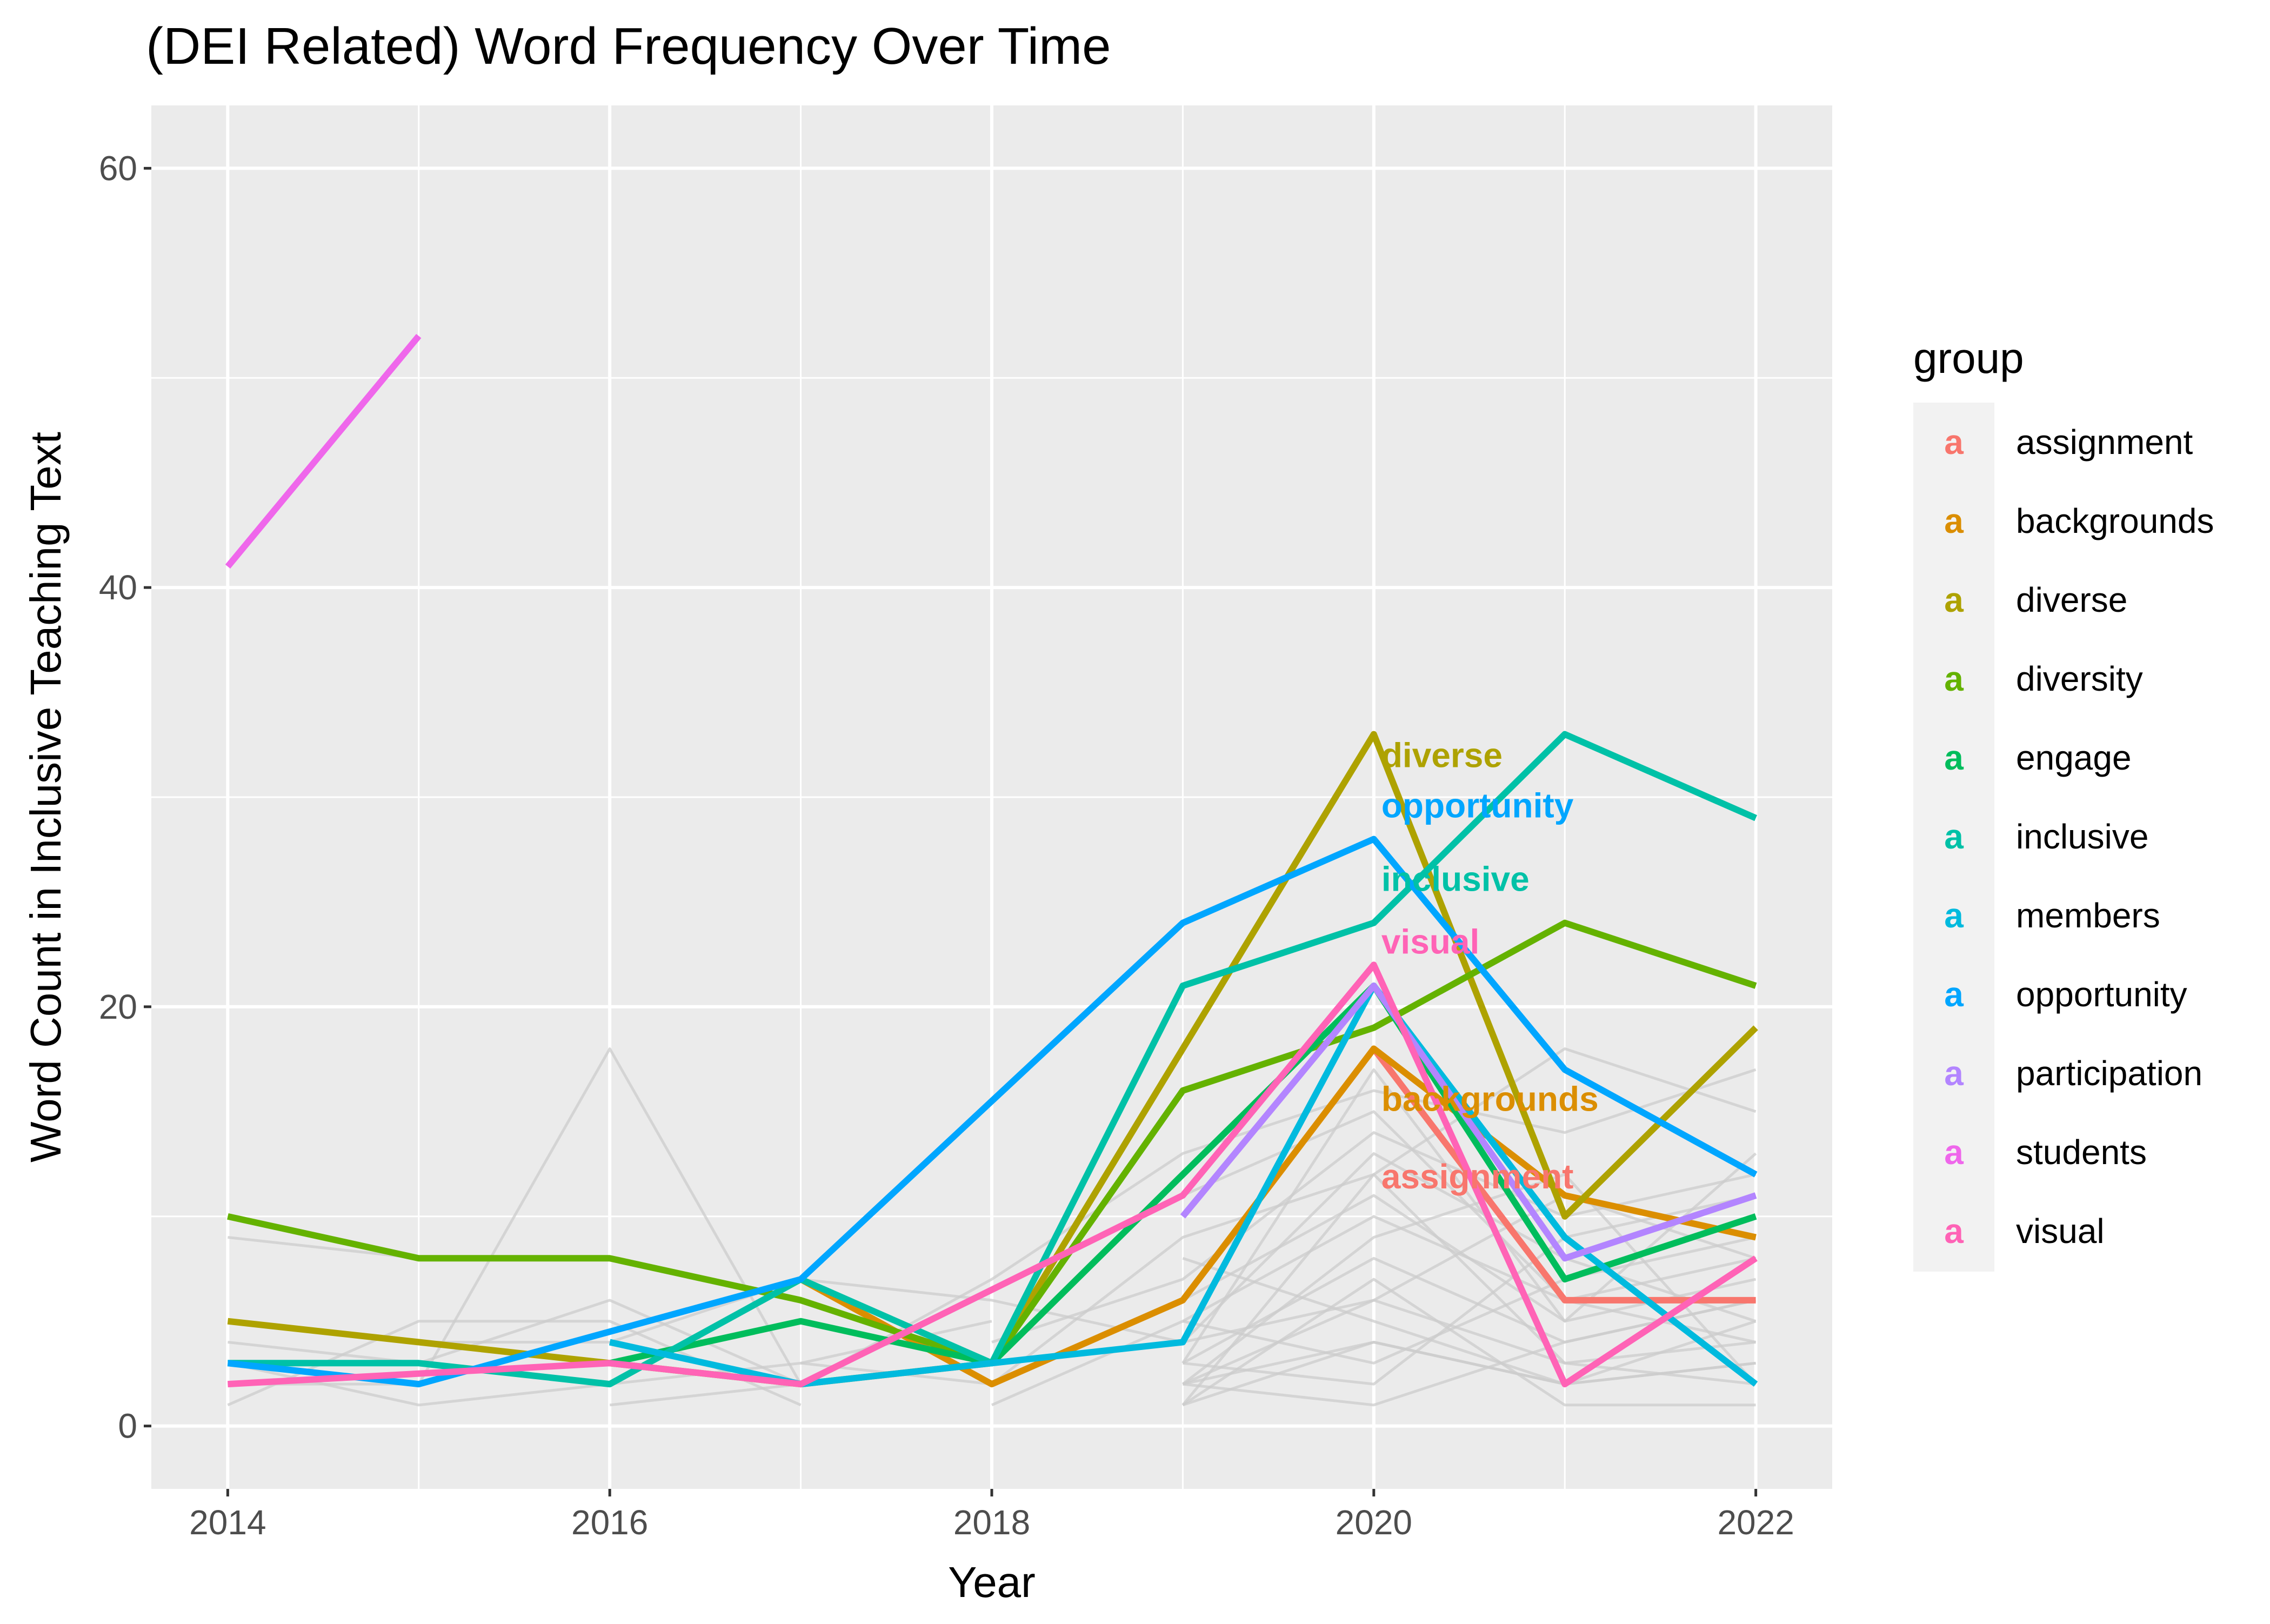 The image size is (2270, 1624). I want to click on series-line-engage, so click(1183, 1175).